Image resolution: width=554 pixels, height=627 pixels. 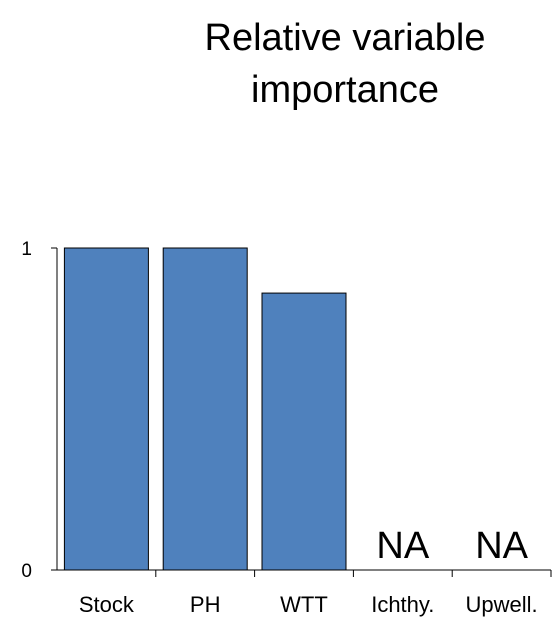 I want to click on x-tick-label-stock: Stock, so click(x=107, y=604).